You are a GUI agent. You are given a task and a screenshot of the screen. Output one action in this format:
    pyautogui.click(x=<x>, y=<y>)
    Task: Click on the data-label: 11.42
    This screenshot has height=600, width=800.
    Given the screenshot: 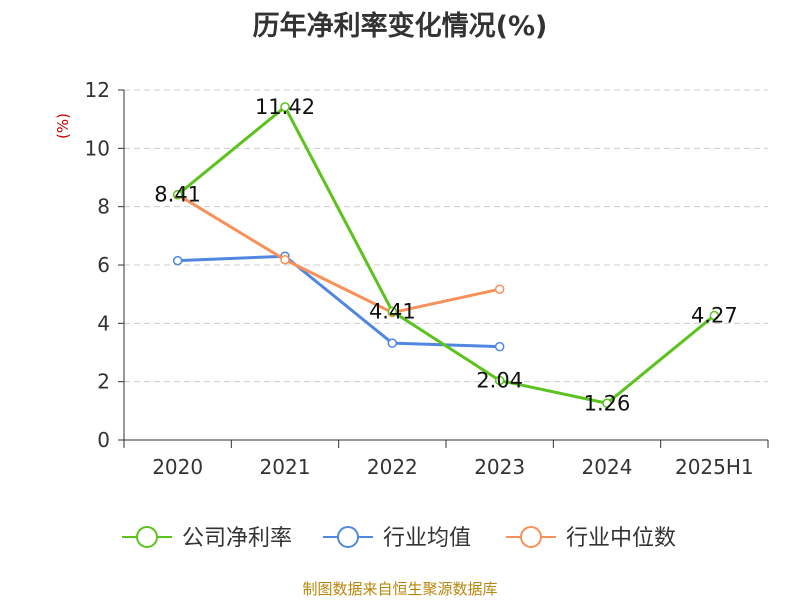 What is the action you would take?
    pyautogui.click(x=285, y=107)
    